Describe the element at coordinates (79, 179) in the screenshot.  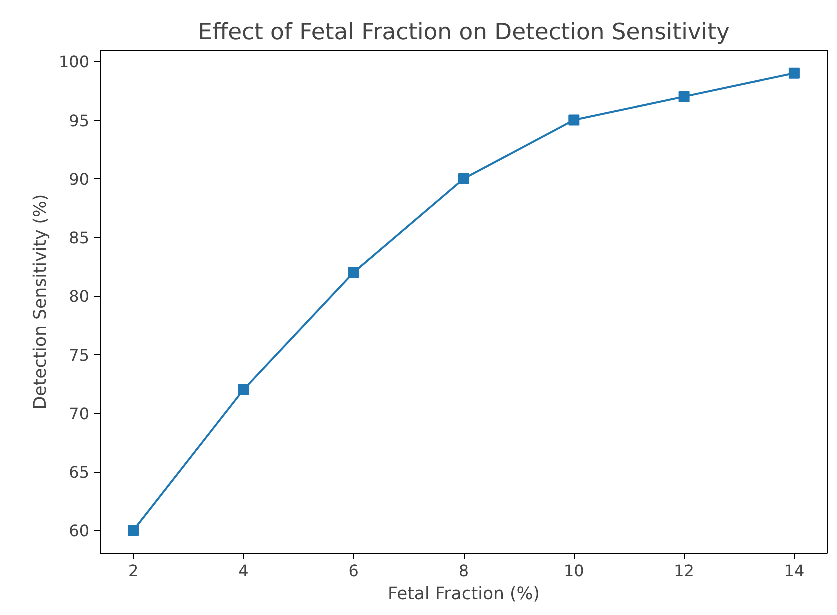
I see `y-tick-label: 90` at that location.